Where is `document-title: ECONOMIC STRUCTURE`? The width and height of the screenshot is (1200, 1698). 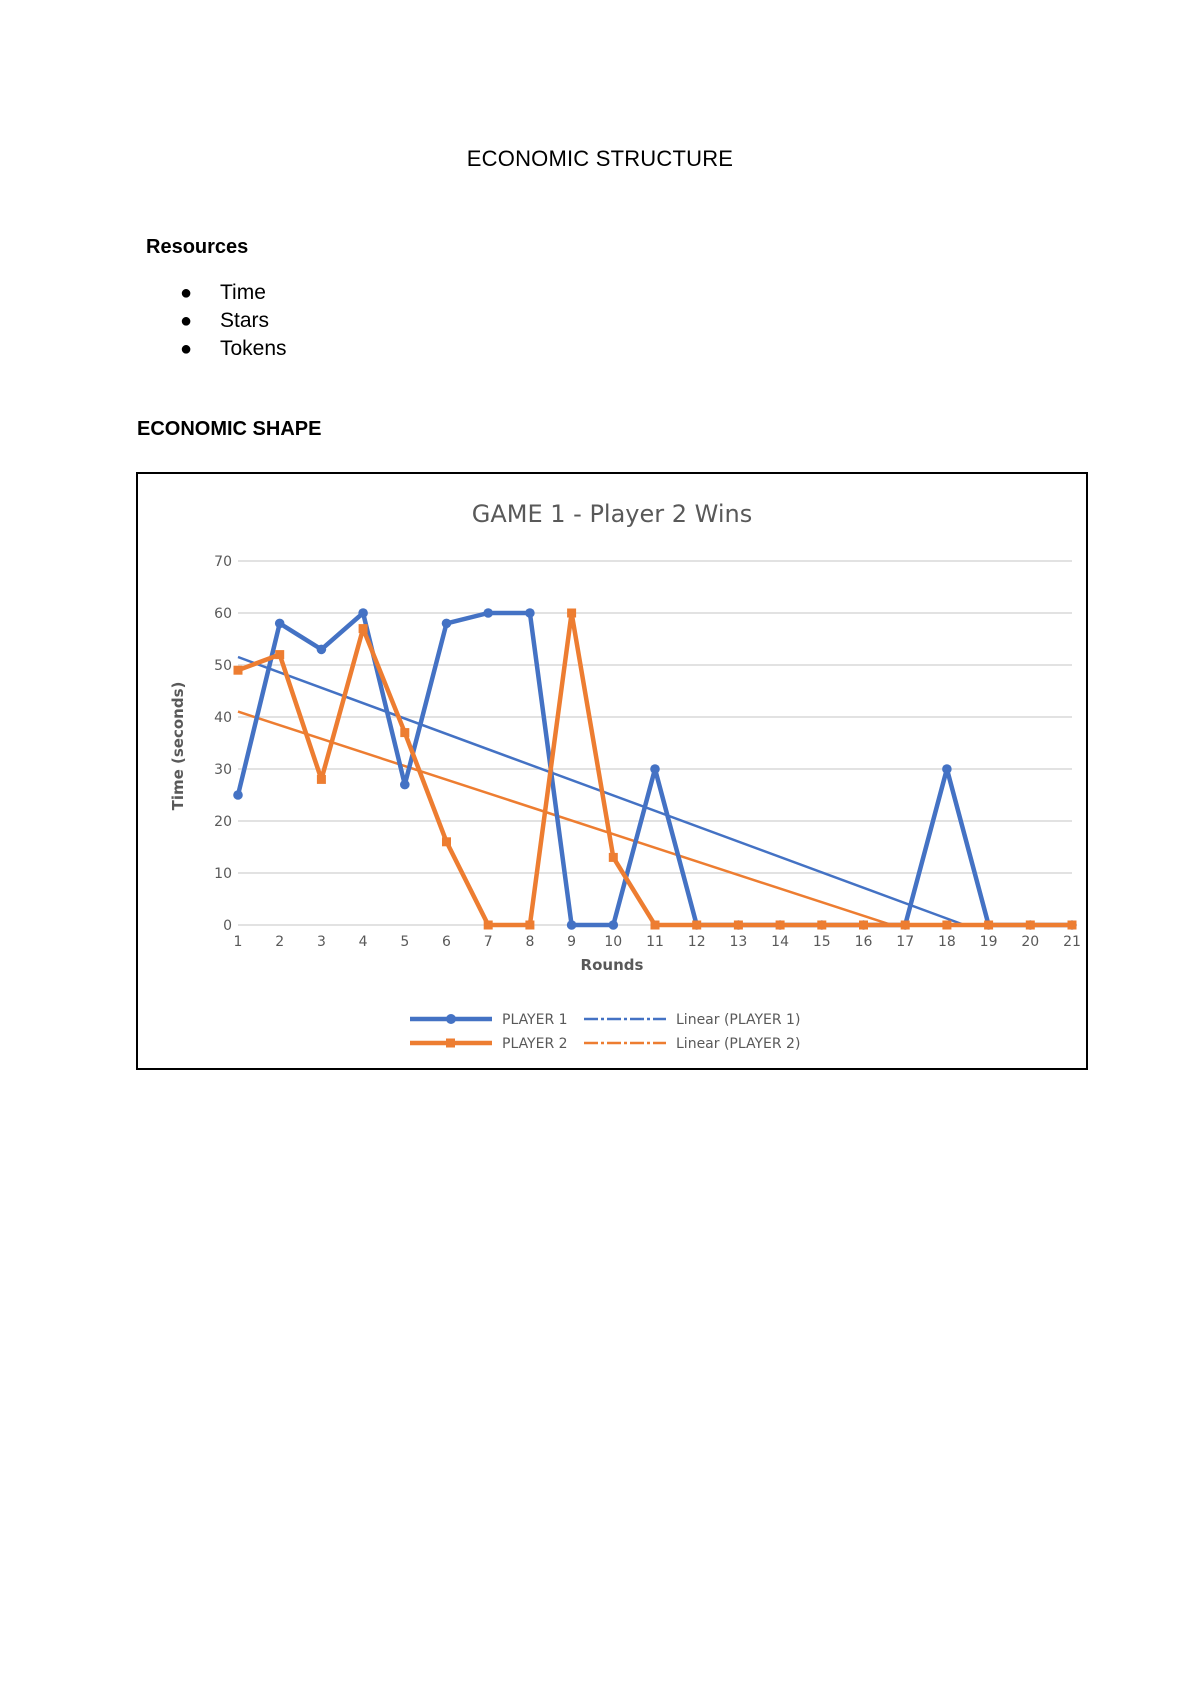
document-title: ECONOMIC STRUCTURE is located at coordinates (600, 158).